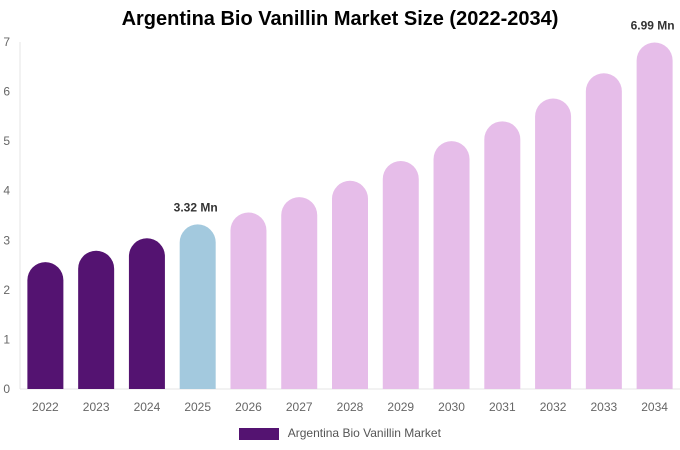  What do you see at coordinates (603, 231) in the screenshot?
I see `bar-2033` at bounding box center [603, 231].